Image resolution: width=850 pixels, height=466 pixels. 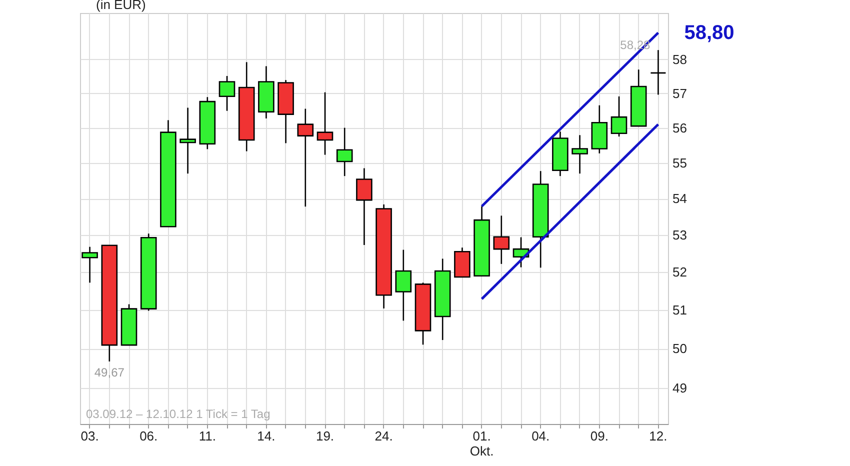 What do you see at coordinates (679, 348) in the screenshot?
I see `y-tick-label: 50` at bounding box center [679, 348].